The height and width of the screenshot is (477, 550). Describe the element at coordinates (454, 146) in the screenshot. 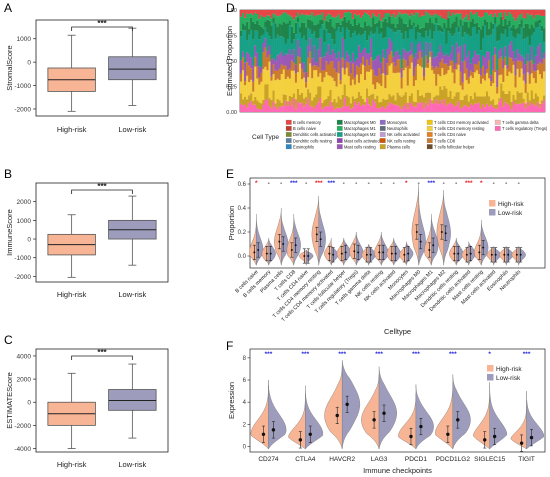

I see `legend-label: T cells follicular helper` at that location.